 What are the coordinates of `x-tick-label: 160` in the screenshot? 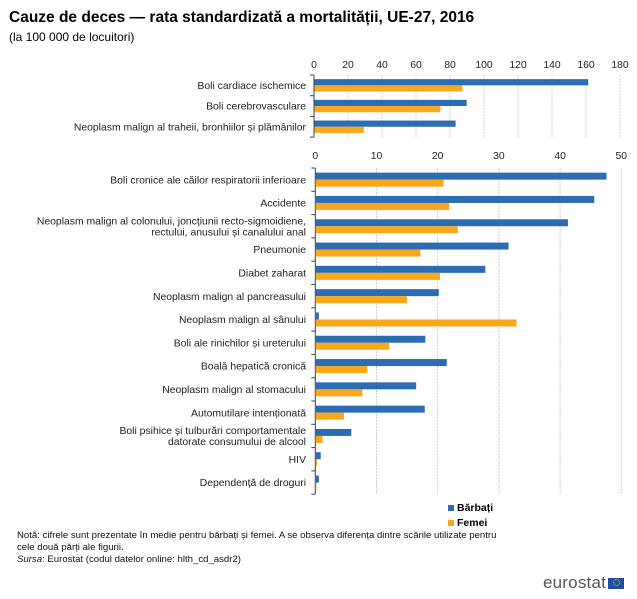 It's located at (586, 65).